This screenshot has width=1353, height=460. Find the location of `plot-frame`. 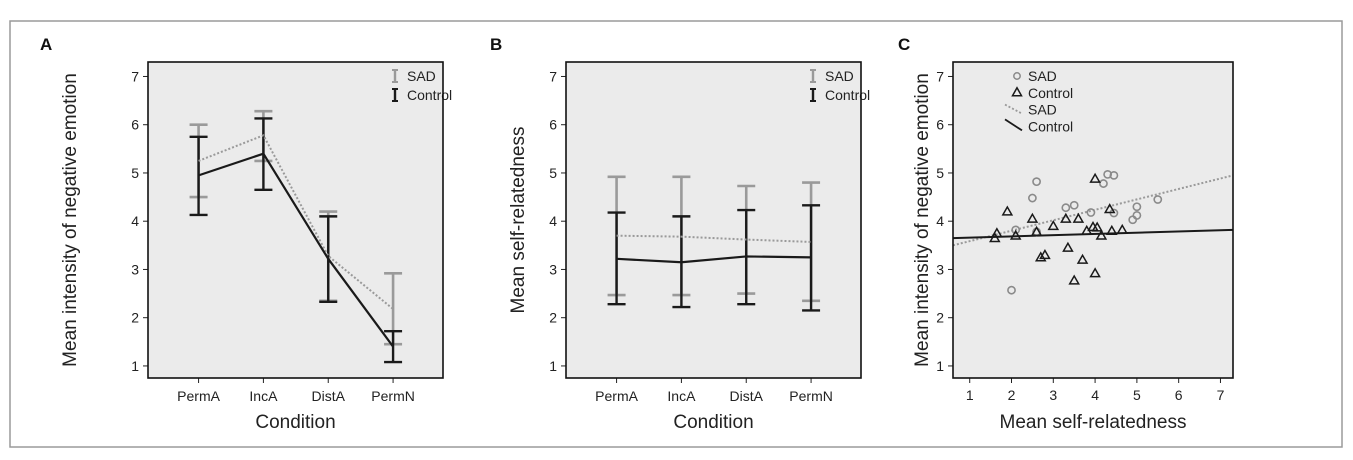

plot-frame is located at coordinates (1093, 220).